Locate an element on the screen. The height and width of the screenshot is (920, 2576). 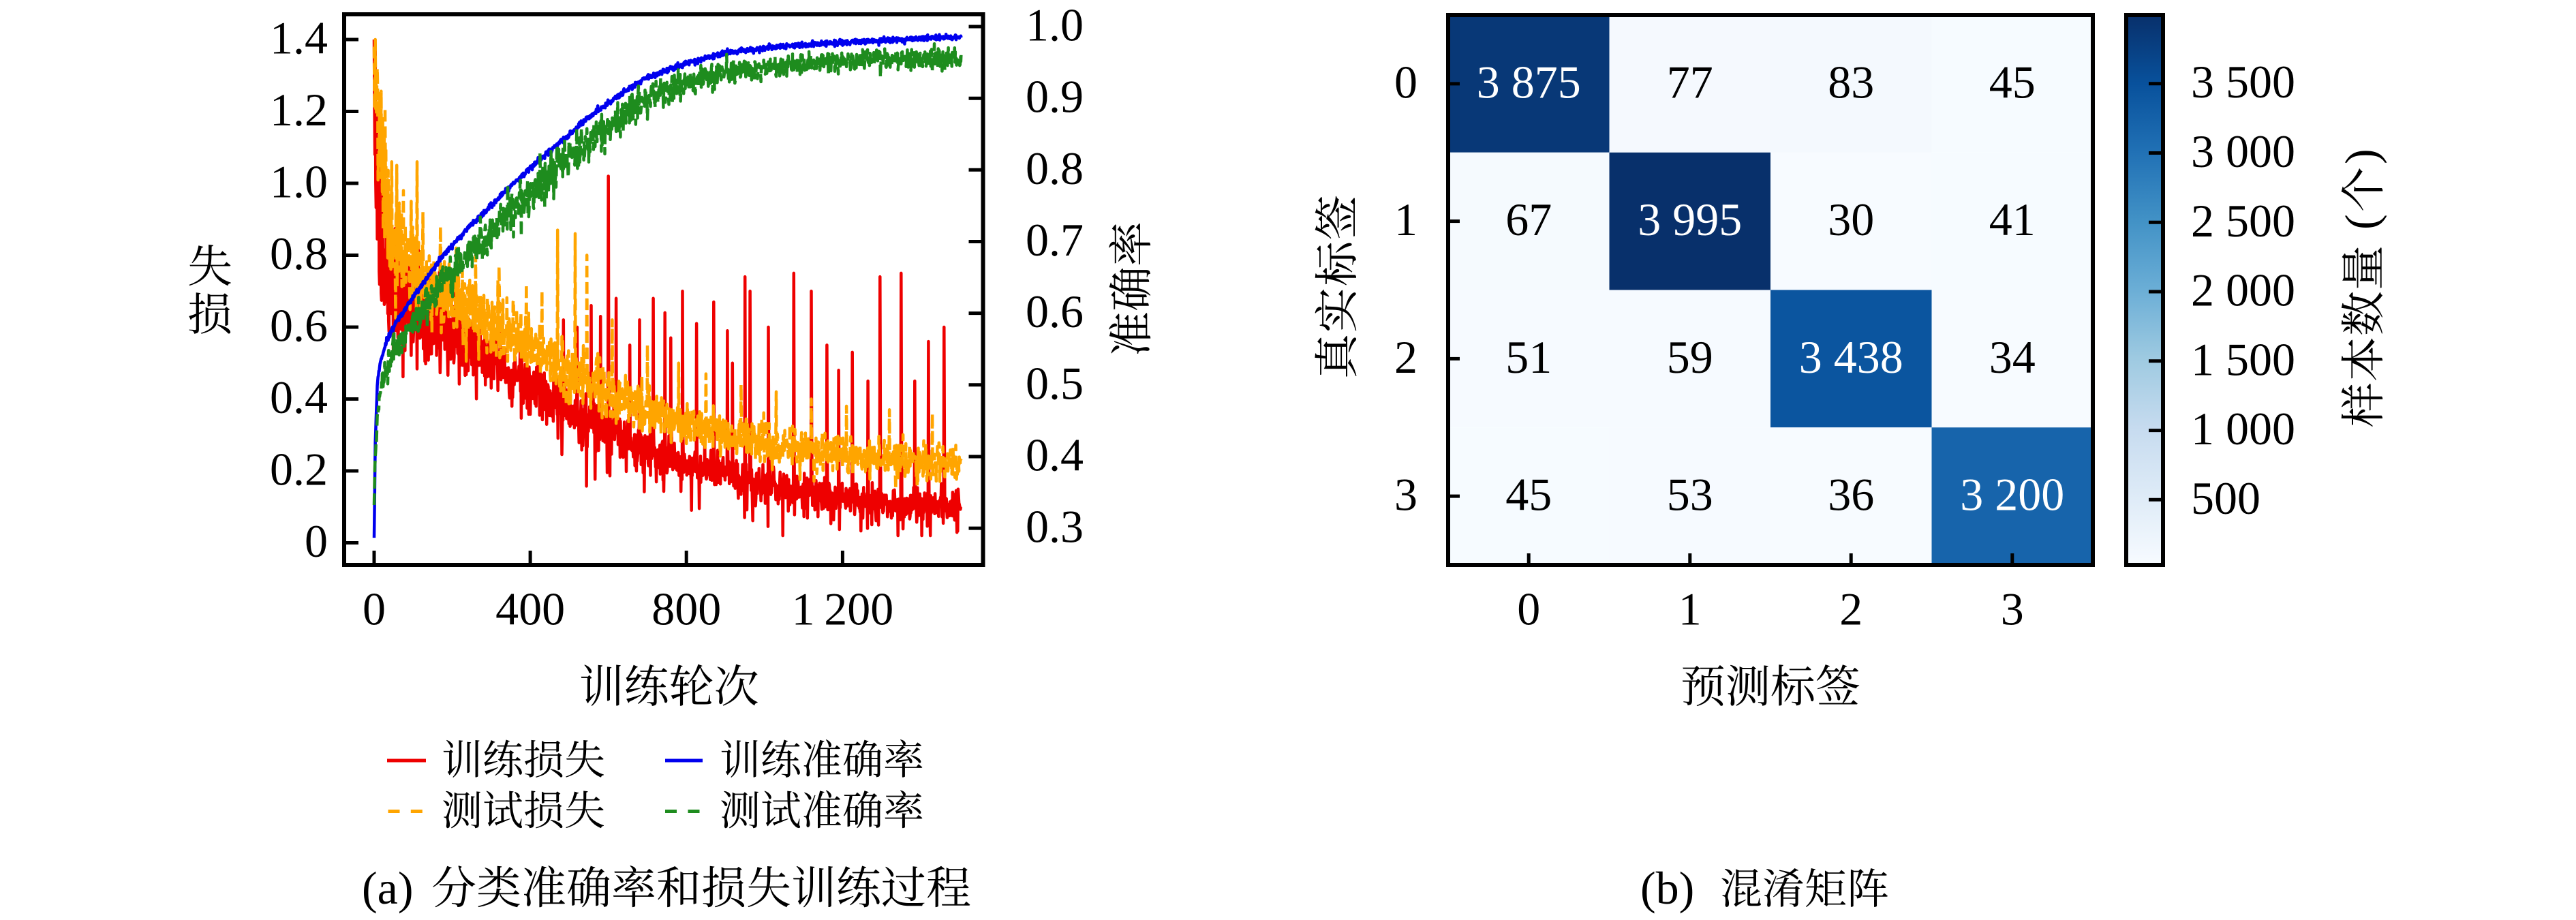
svg-text: (b) is located at coordinates (1667, 888).